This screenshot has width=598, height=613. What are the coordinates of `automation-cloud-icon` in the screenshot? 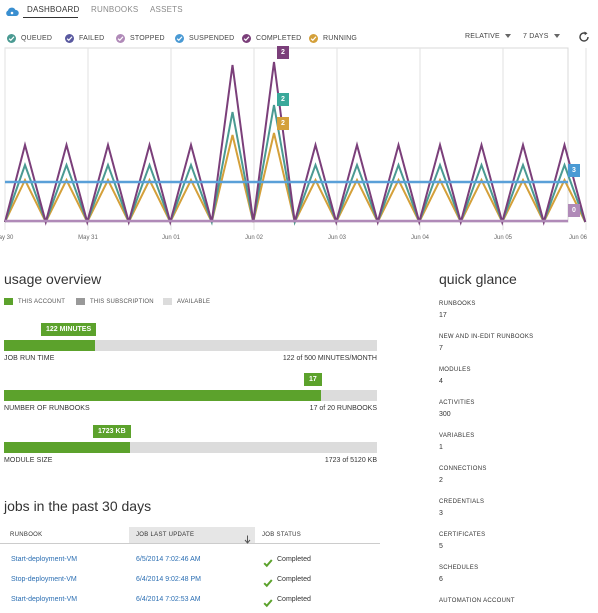 It's located at (12, 10).